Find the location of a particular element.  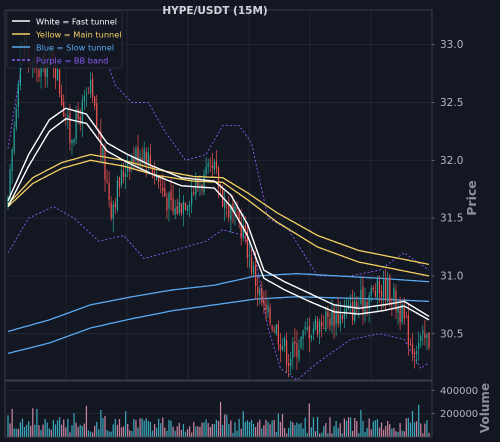

legend-label-slow: Blue = Slow tunnel is located at coordinates (75, 48).